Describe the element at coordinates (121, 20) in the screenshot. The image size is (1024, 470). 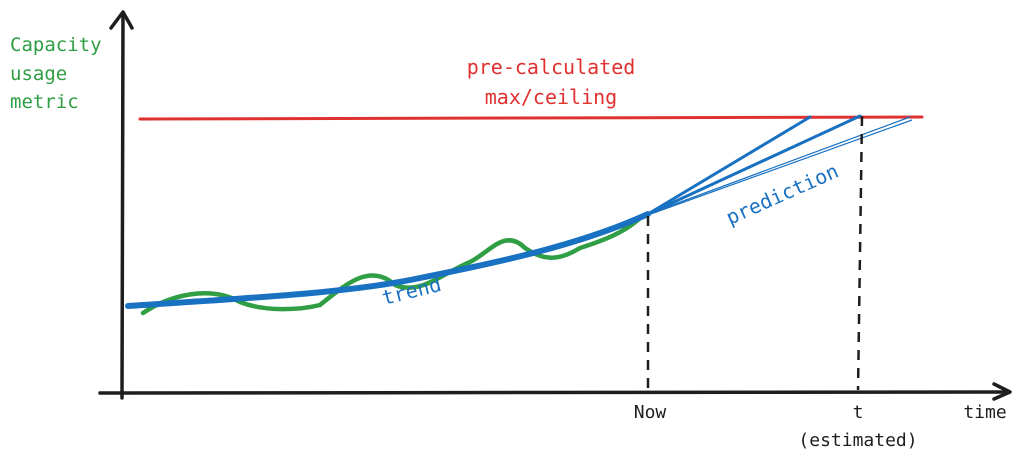
I see `y-axis-arrowhead` at that location.